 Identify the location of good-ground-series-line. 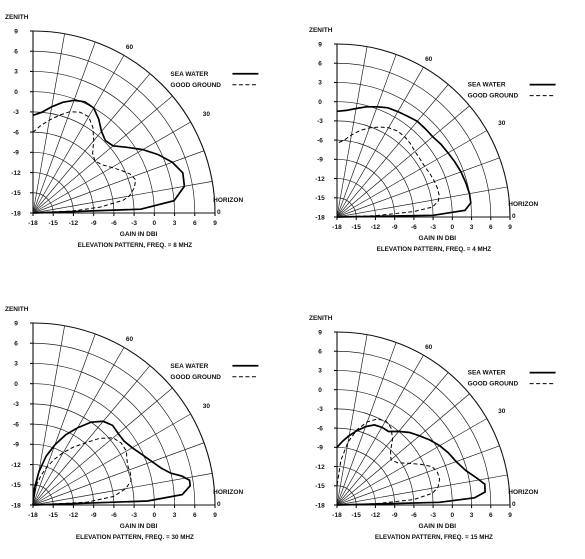
(388, 462).